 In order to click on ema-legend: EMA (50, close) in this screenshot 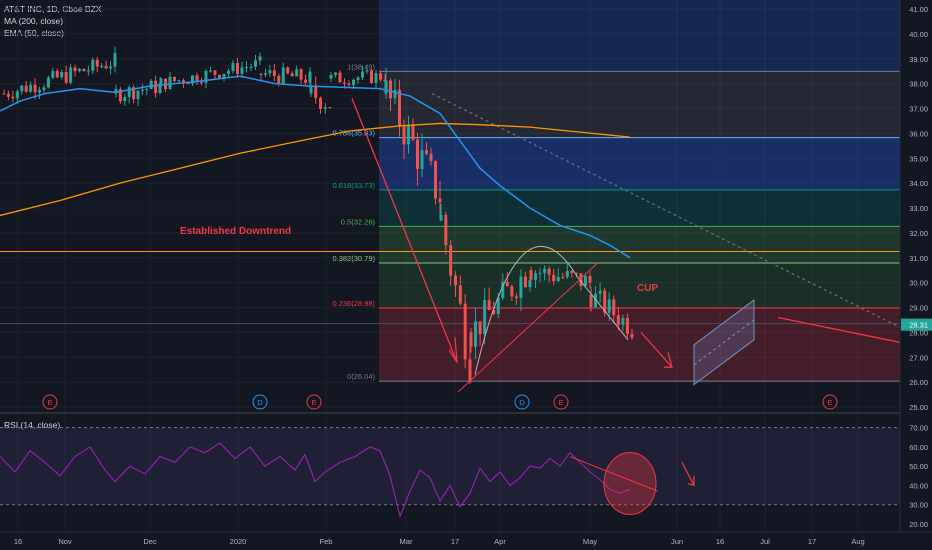, I will do `click(34, 33)`.